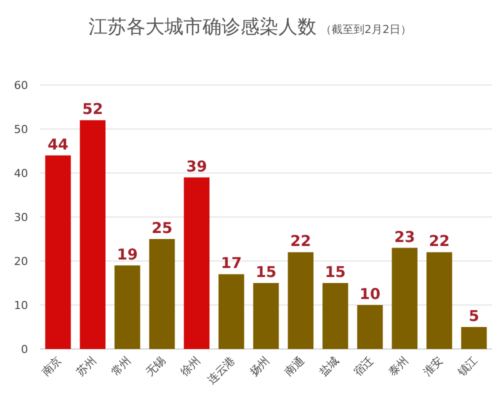 This screenshot has height=398, width=500. I want to click on x-tick-label: 南京, so click(51, 366).